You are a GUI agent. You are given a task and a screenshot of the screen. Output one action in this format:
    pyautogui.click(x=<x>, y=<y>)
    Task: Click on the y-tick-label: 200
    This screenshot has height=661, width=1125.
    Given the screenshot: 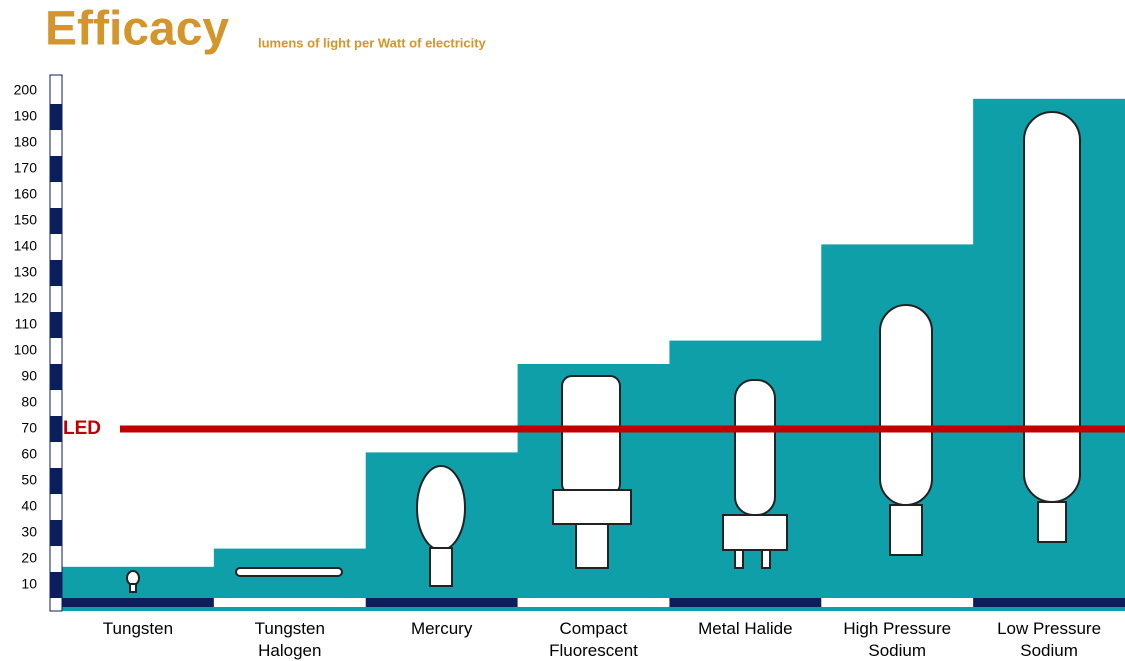 What is the action you would take?
    pyautogui.click(x=26, y=90)
    